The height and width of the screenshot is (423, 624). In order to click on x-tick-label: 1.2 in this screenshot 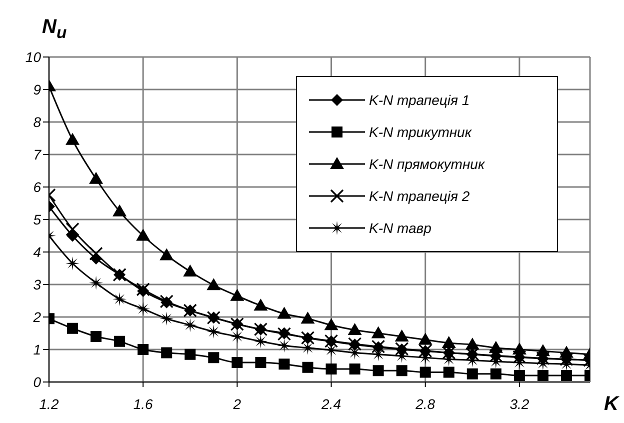, I will do `click(49, 404)`.